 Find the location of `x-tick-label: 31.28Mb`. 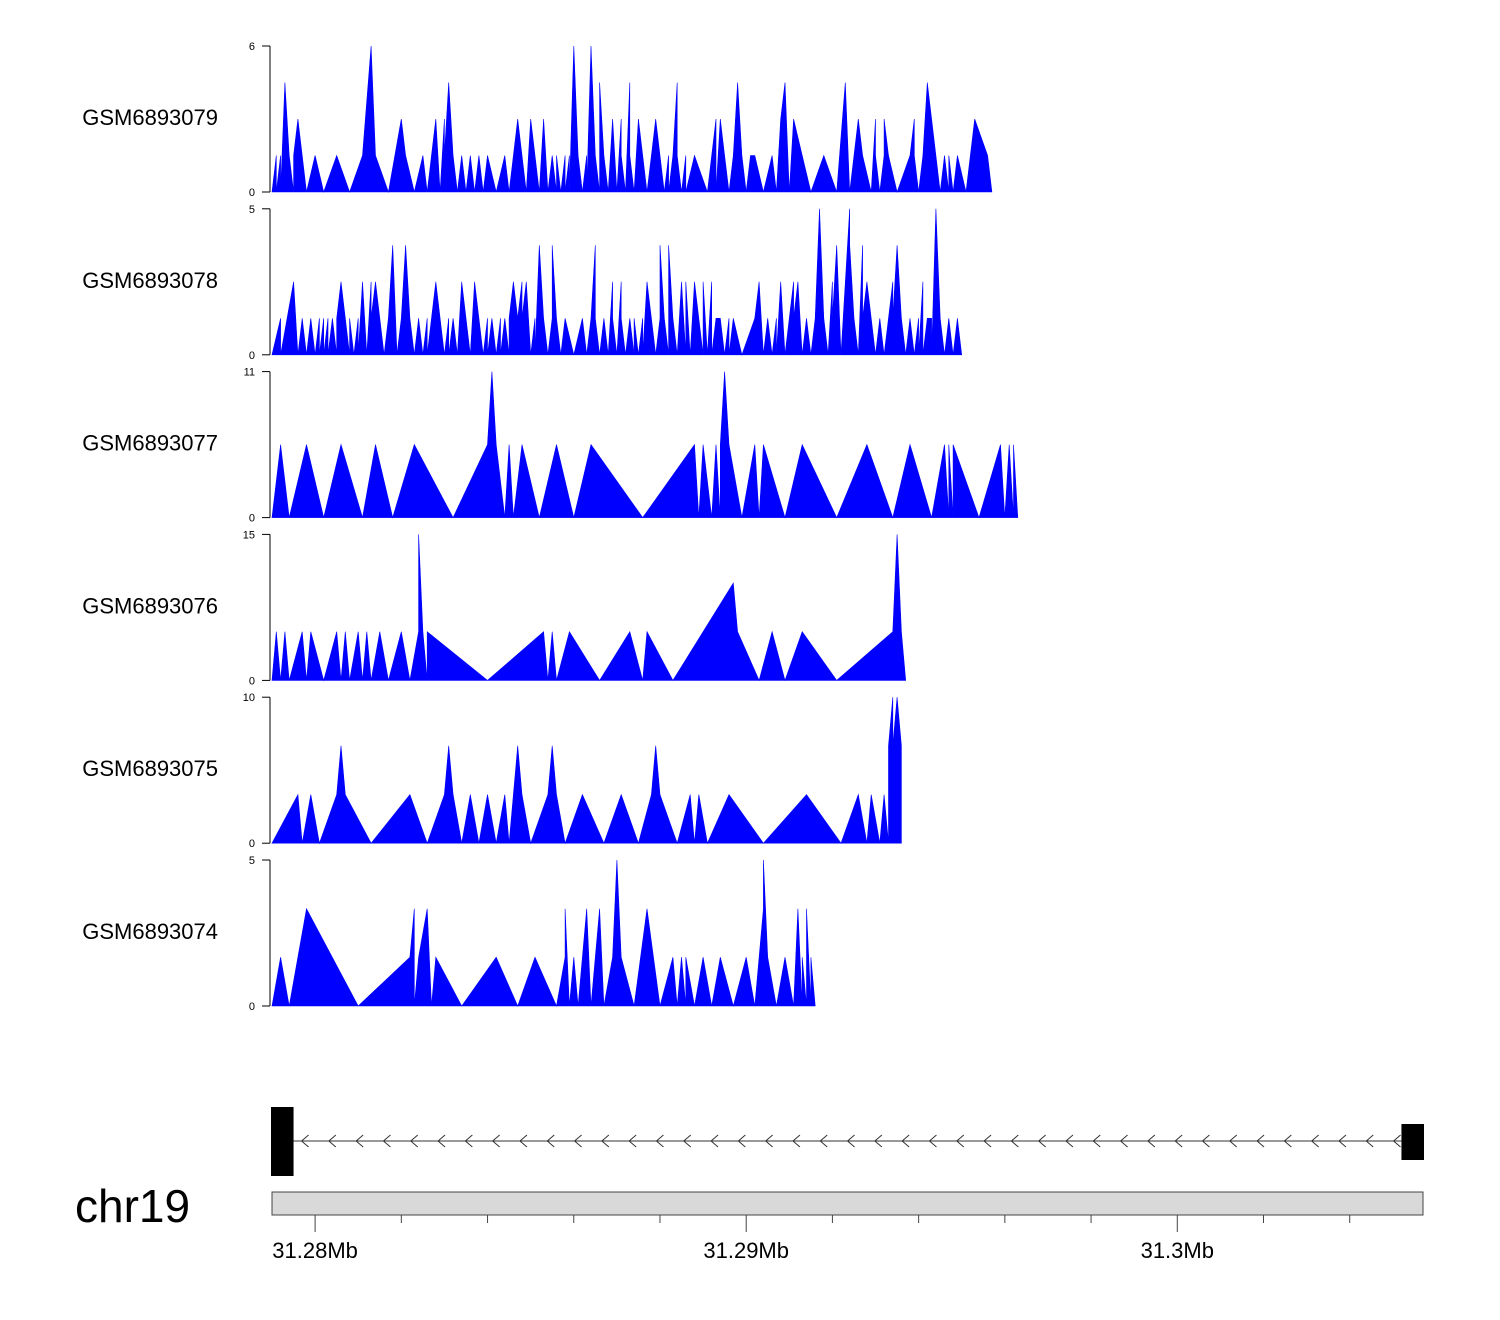

x-tick-label: 31.28Mb is located at coordinates (315, 1250).